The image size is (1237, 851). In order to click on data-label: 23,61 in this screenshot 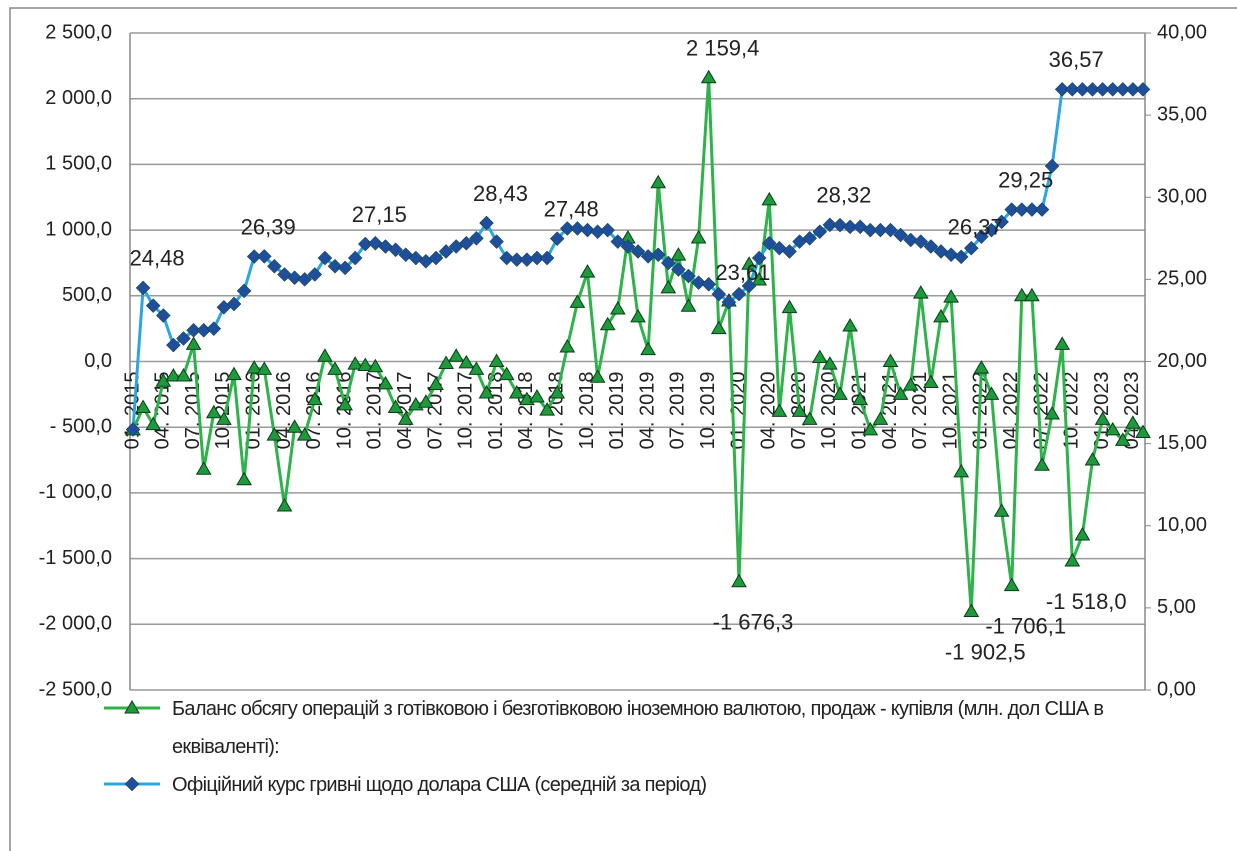, I will do `click(742, 272)`.